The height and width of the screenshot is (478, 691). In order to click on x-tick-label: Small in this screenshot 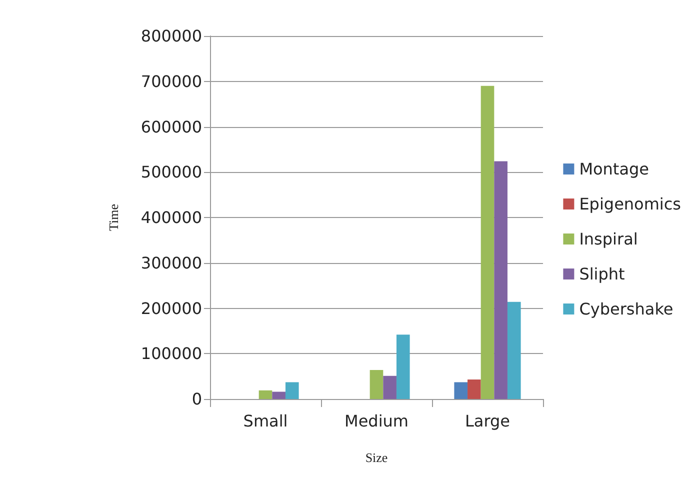, I will do `click(265, 421)`.